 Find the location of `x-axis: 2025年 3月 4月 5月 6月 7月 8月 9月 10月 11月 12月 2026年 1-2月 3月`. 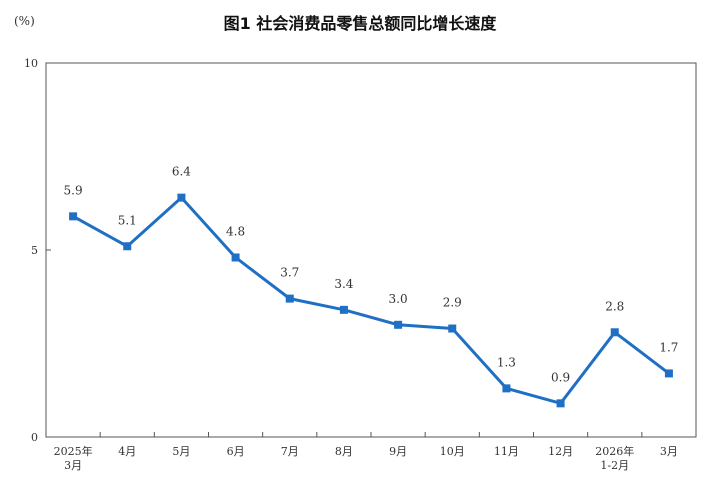

x-axis: 2025年 3月 4月 5月 6月 7月 8月 9月 10月 11月 12月 2026年 1-2月 3月 is located at coordinates (366, 452).